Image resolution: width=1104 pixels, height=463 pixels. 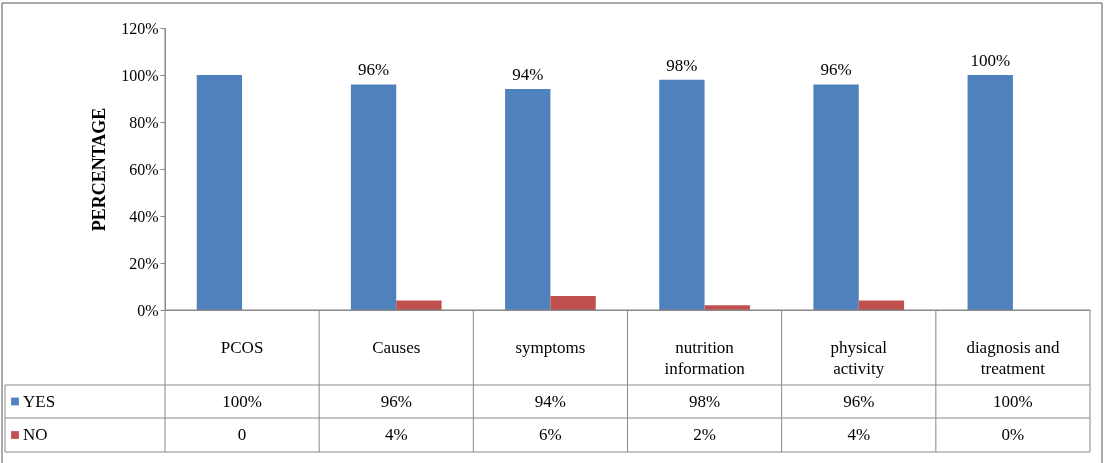 I want to click on data-label: 2%, so click(x=704, y=434).